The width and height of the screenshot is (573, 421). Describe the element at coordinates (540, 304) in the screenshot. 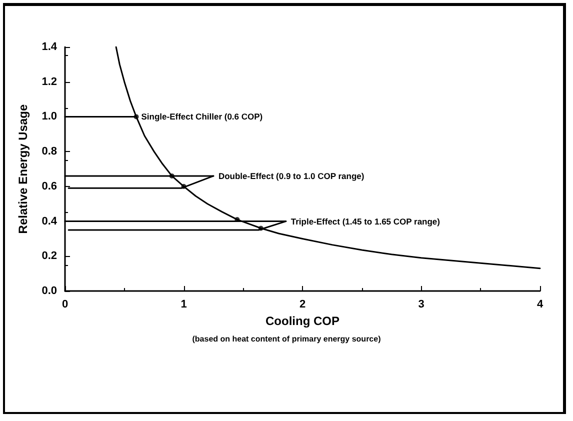

I see `x-tick-label: 4` at that location.